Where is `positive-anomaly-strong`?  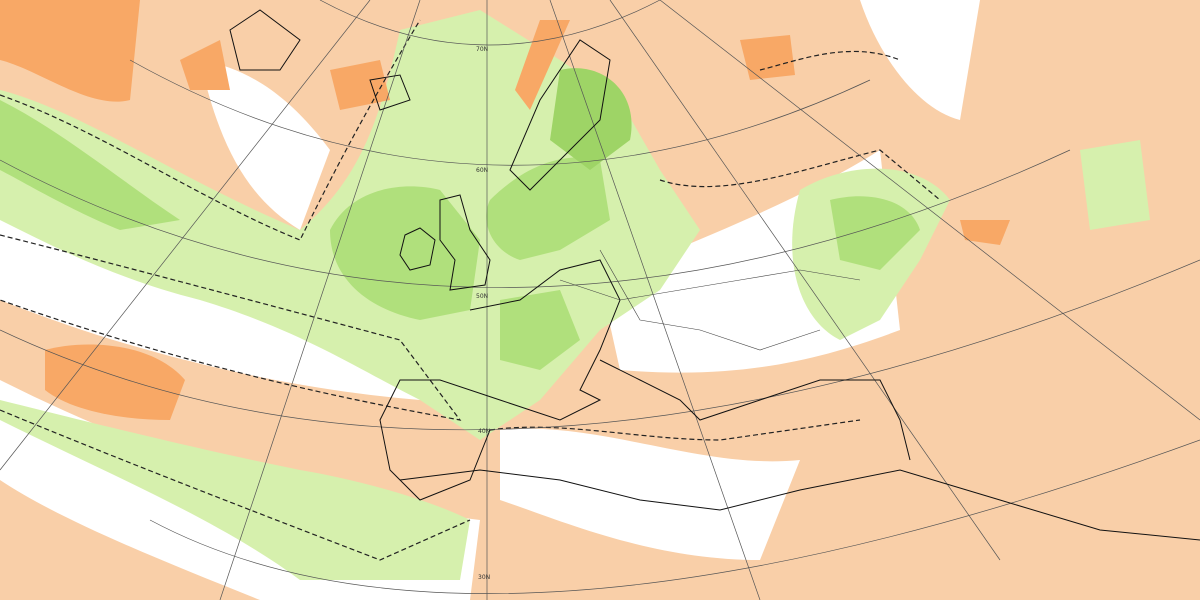
positive-anomaly-strong is located at coordinates (591, 119).